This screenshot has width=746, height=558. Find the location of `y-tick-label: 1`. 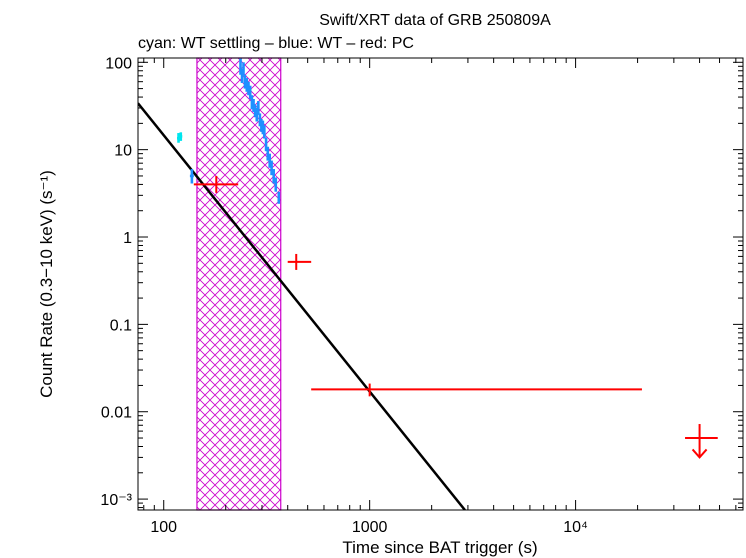

y-tick-label: 1 is located at coordinates (127, 238).